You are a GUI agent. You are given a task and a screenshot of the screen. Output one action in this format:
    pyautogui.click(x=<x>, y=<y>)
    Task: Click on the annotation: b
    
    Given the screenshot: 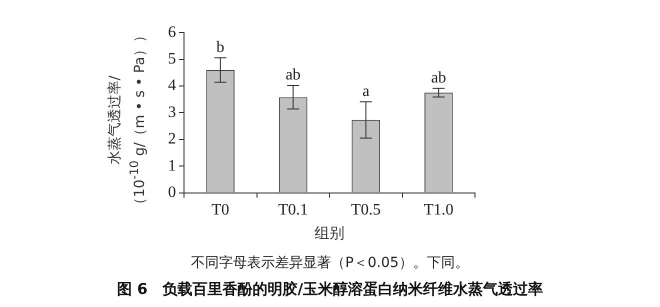 What is the action you would take?
    pyautogui.click(x=220, y=47)
    